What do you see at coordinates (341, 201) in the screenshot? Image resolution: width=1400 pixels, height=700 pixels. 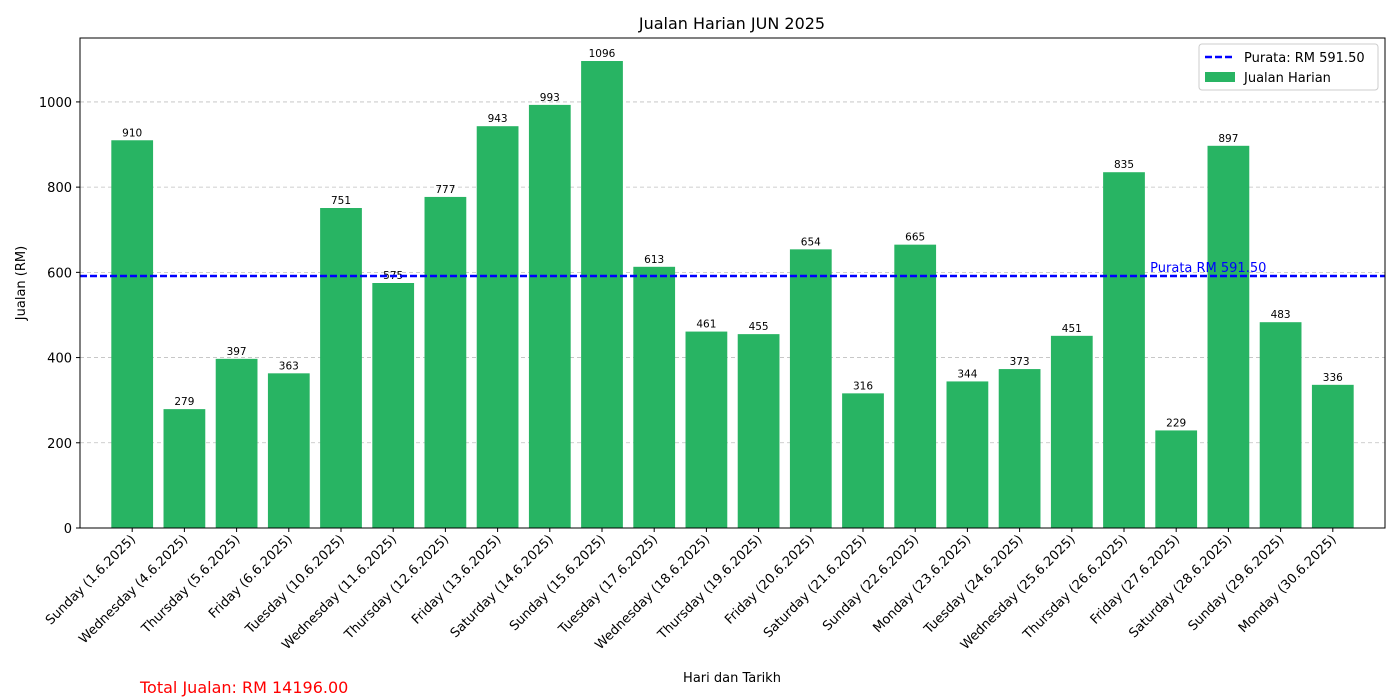 I see `bar-value-label: 751` at bounding box center [341, 201].